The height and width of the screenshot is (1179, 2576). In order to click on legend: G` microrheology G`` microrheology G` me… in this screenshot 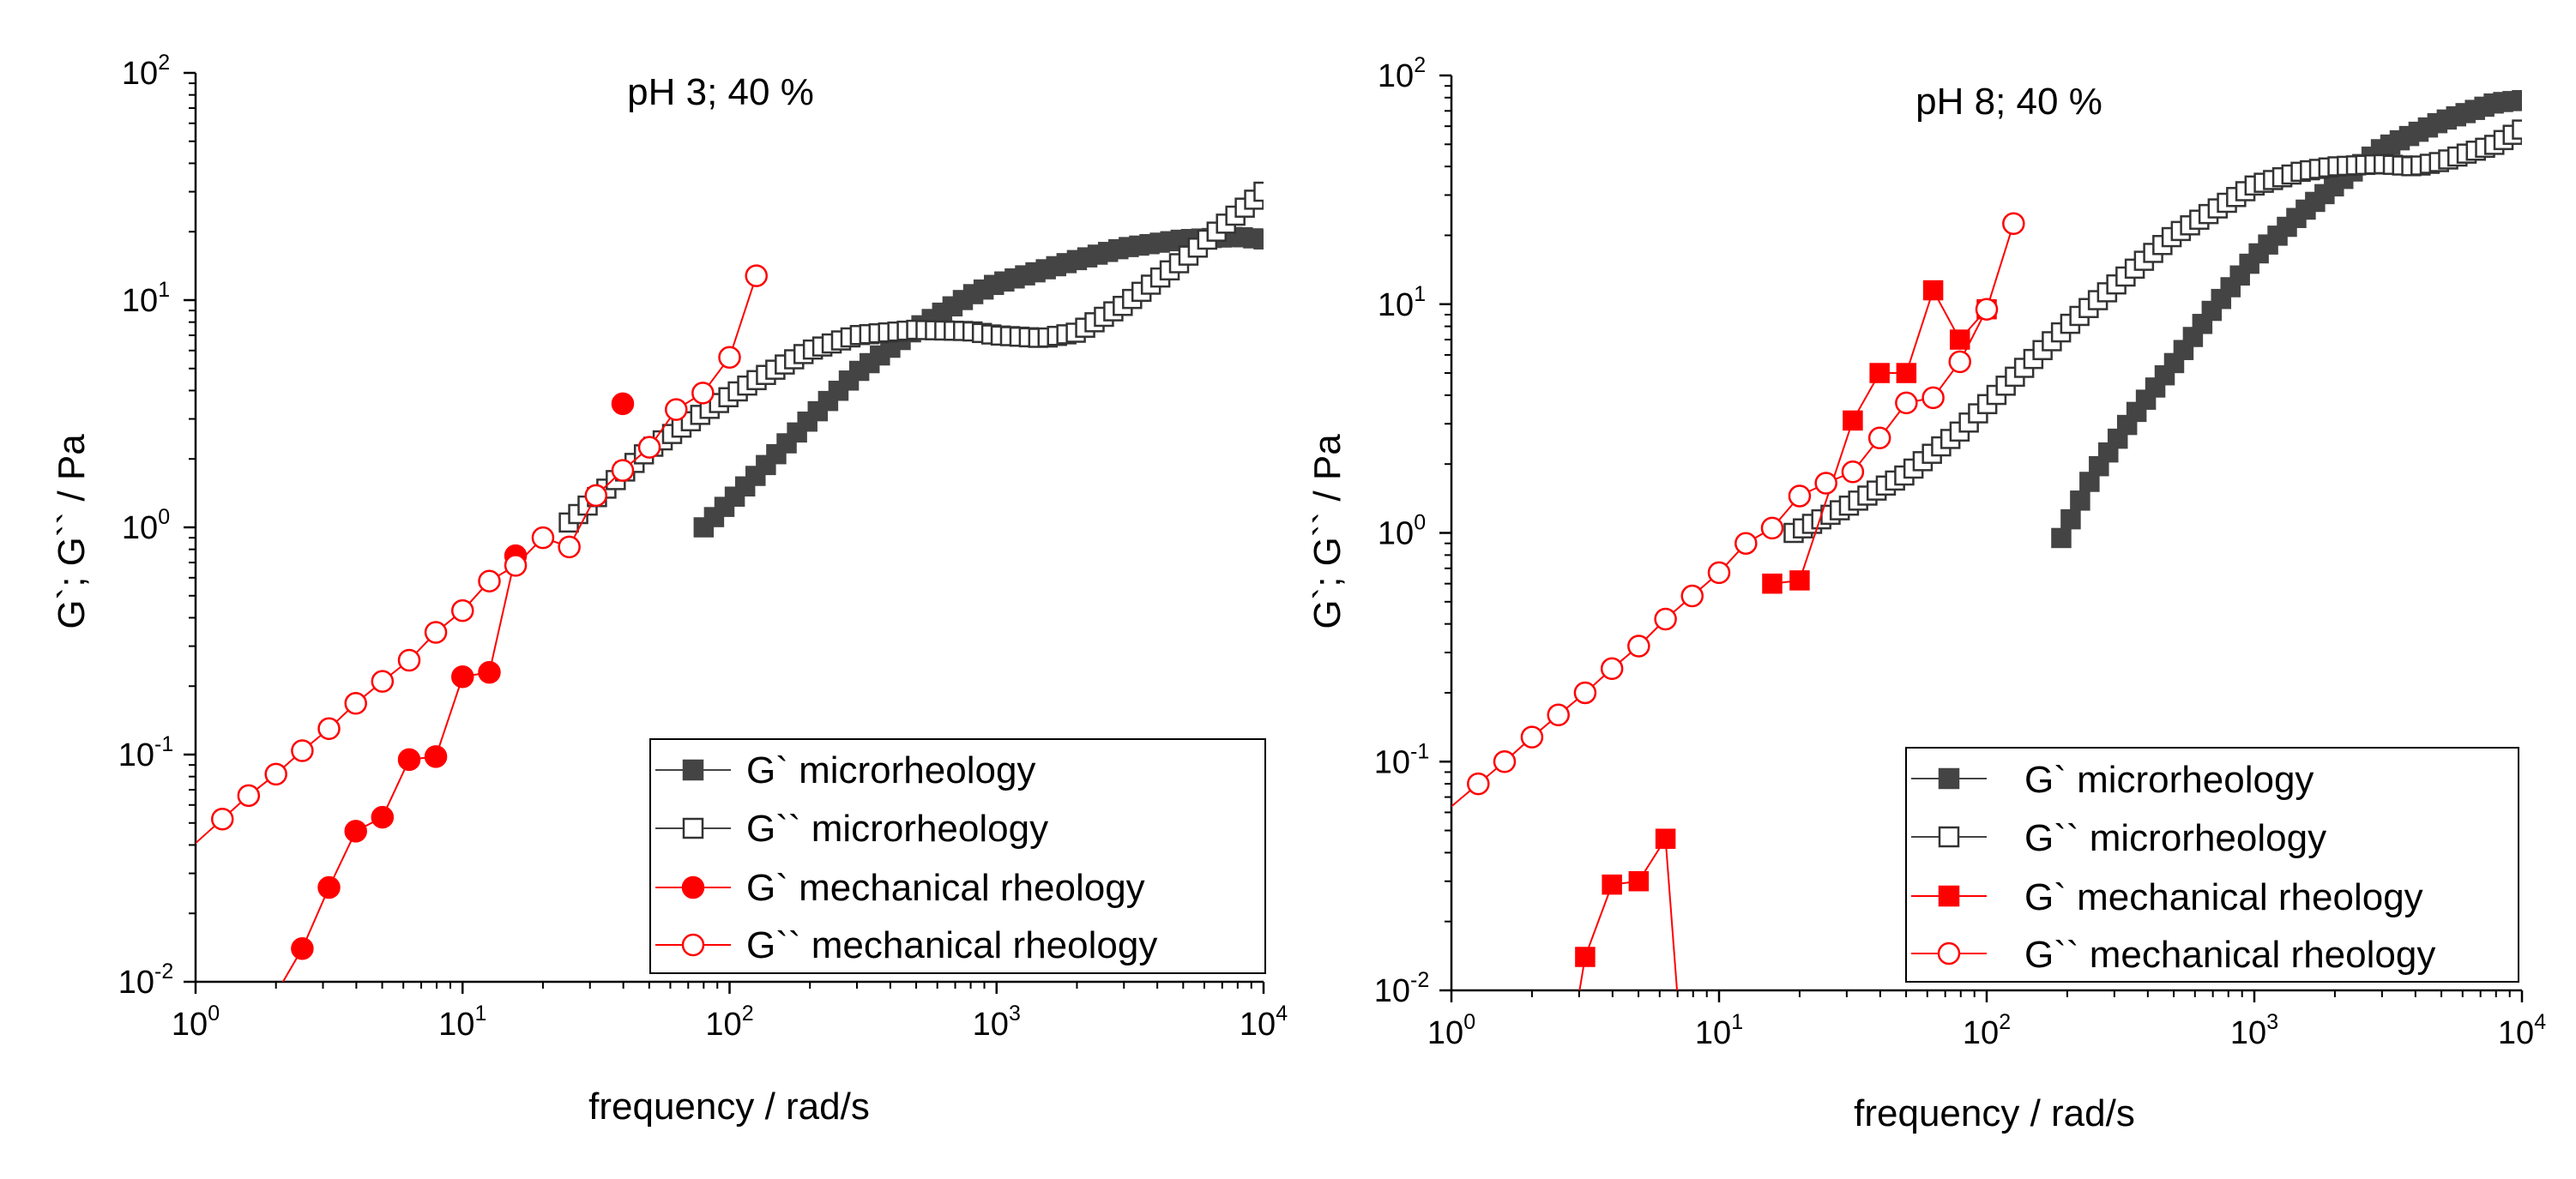, I will do `click(957, 856)`.